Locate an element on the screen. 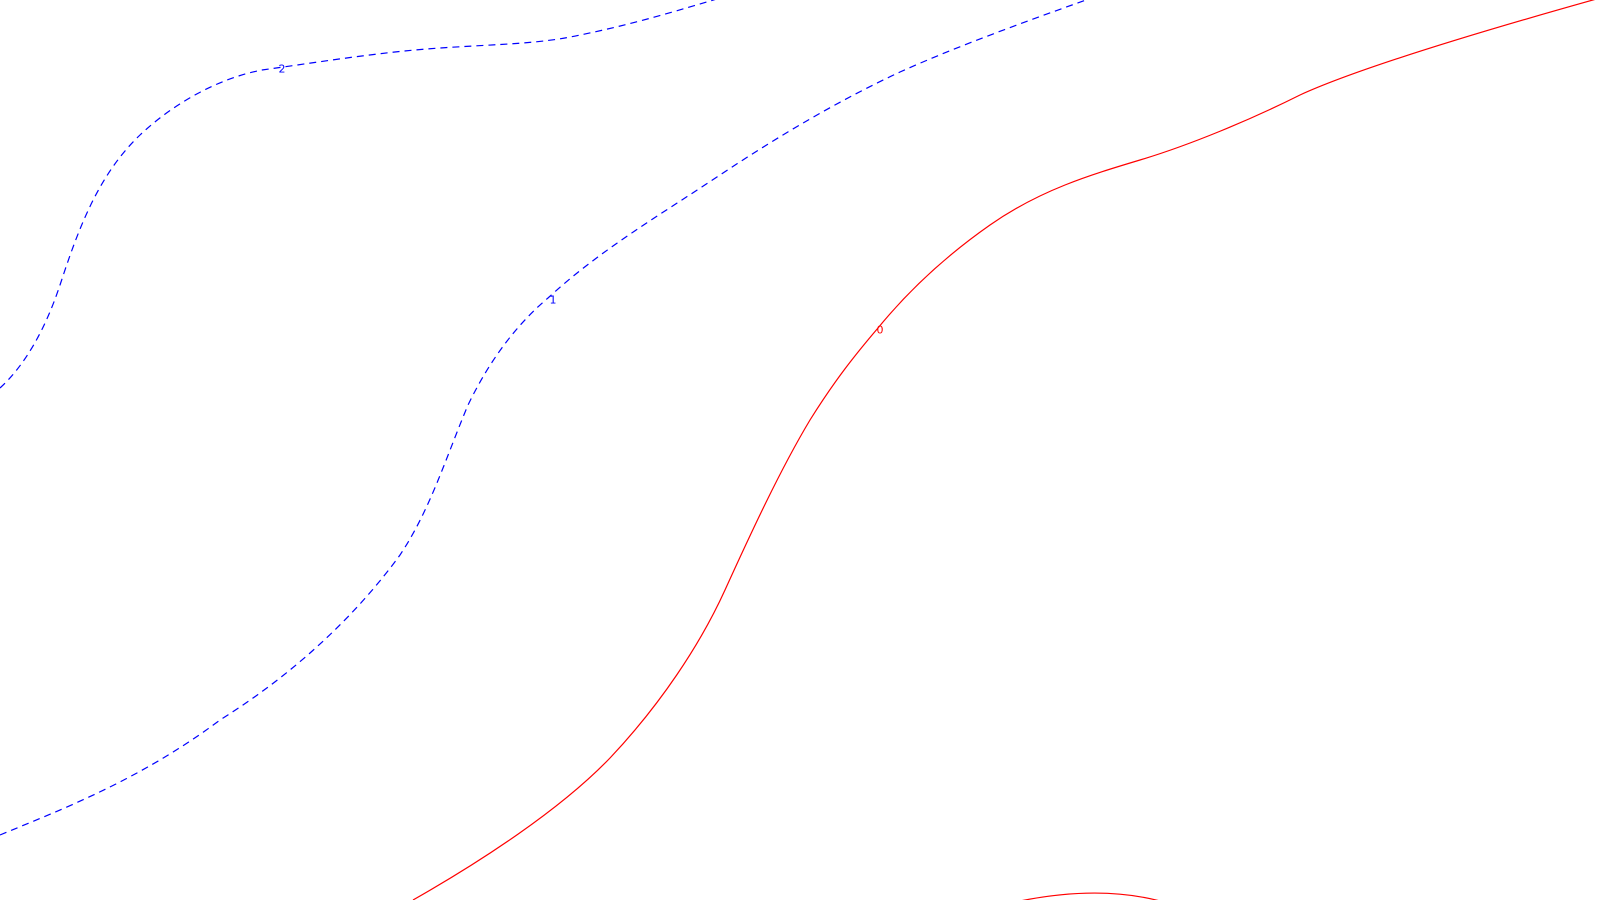 The image size is (1600, 900). contour-line-level-0-arc is located at coordinates (1090, 896).